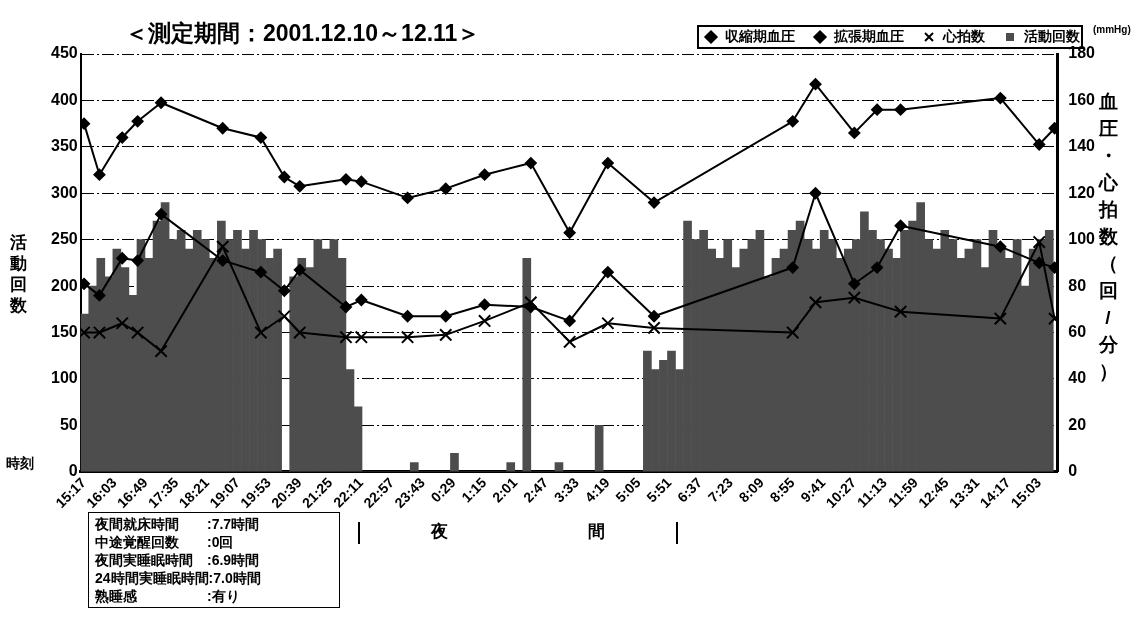 The height and width of the screenshot is (619, 1134). What do you see at coordinates (1077, 285) in the screenshot?
I see `y2-tick-label: 80` at bounding box center [1077, 285].